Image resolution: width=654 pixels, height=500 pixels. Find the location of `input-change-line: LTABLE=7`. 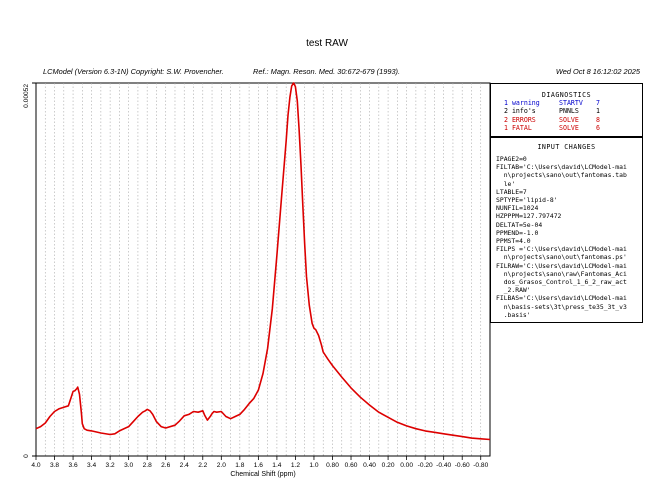

input-change-line: LTABLE=7 is located at coordinates (511, 191).